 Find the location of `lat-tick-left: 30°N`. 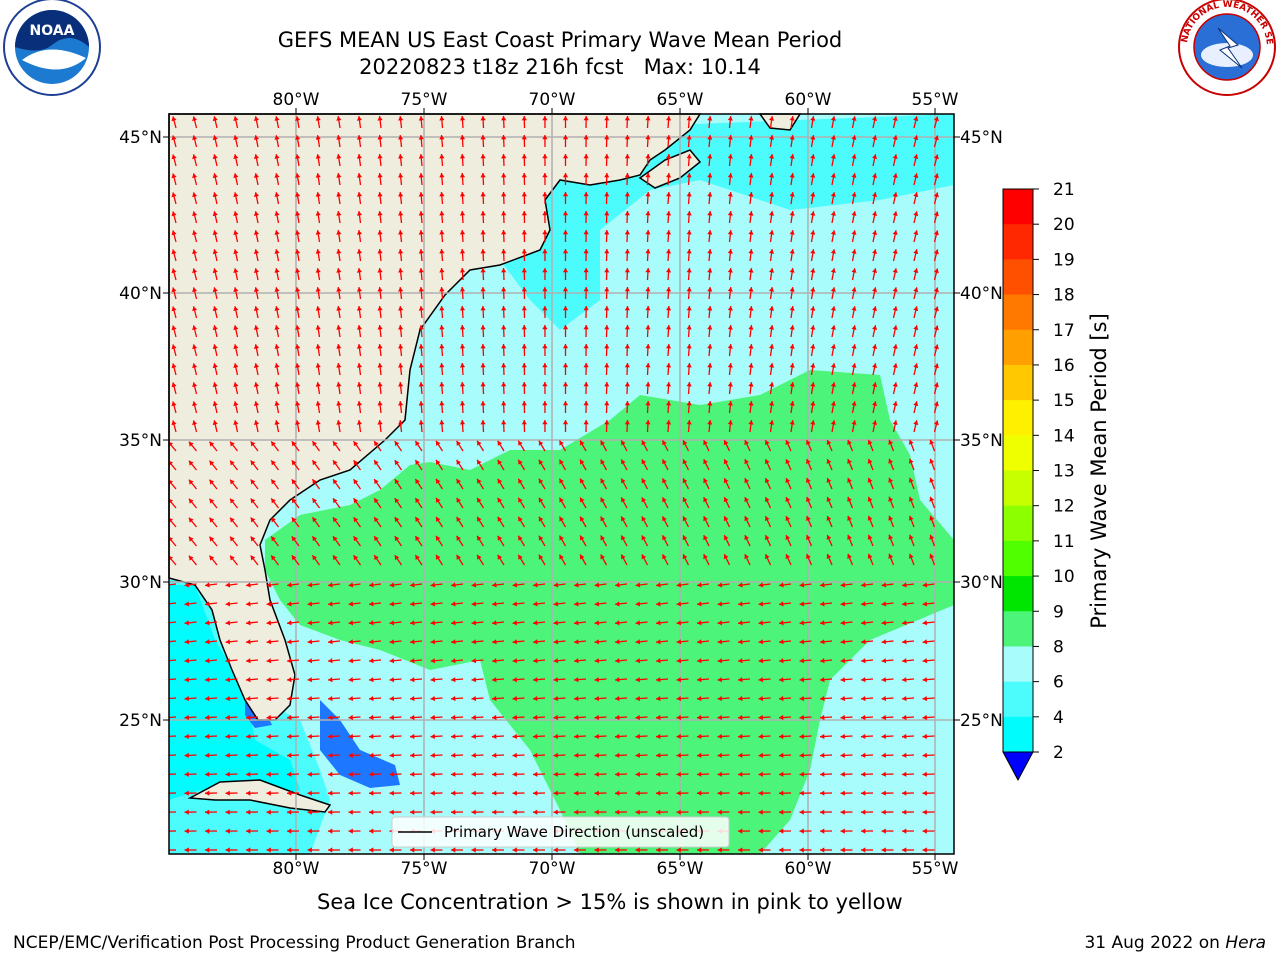

lat-tick-left: 30°N is located at coordinates (140, 583).